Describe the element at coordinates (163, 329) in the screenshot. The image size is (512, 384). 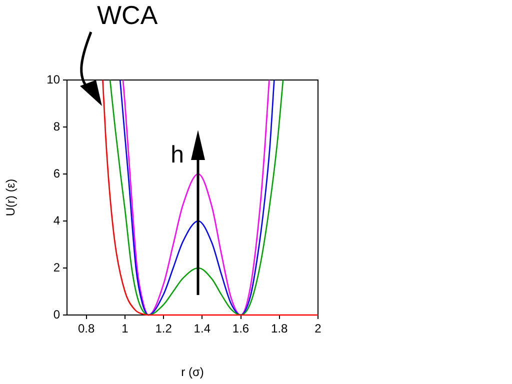
I see `x-tick-label: 1.2` at that location.